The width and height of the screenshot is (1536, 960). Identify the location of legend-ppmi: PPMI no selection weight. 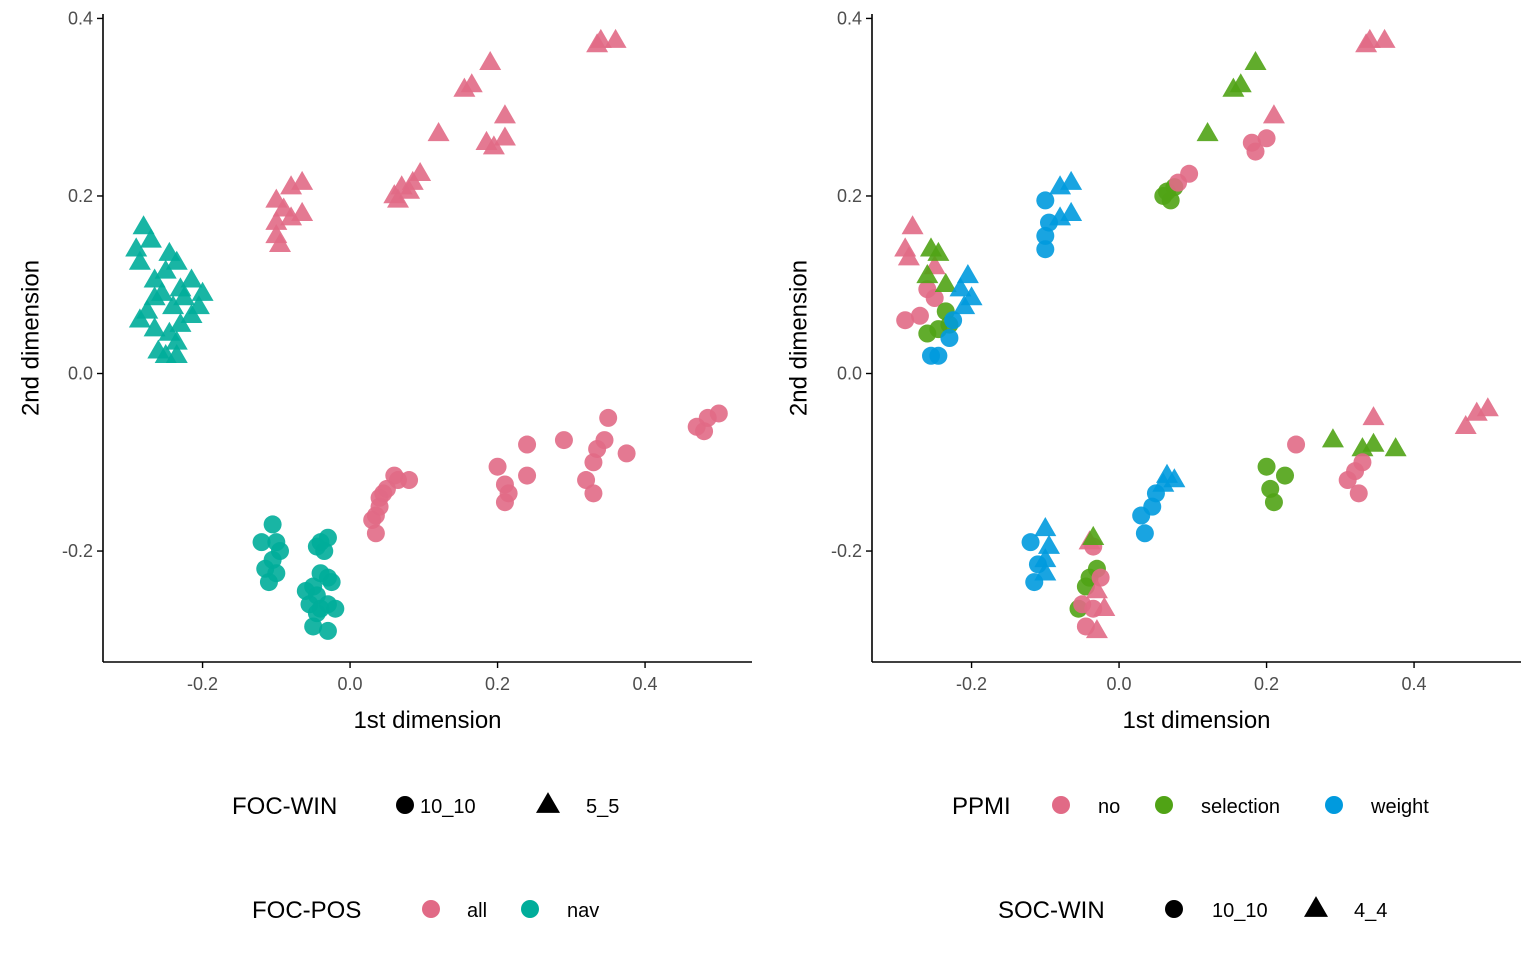
(1190, 806).